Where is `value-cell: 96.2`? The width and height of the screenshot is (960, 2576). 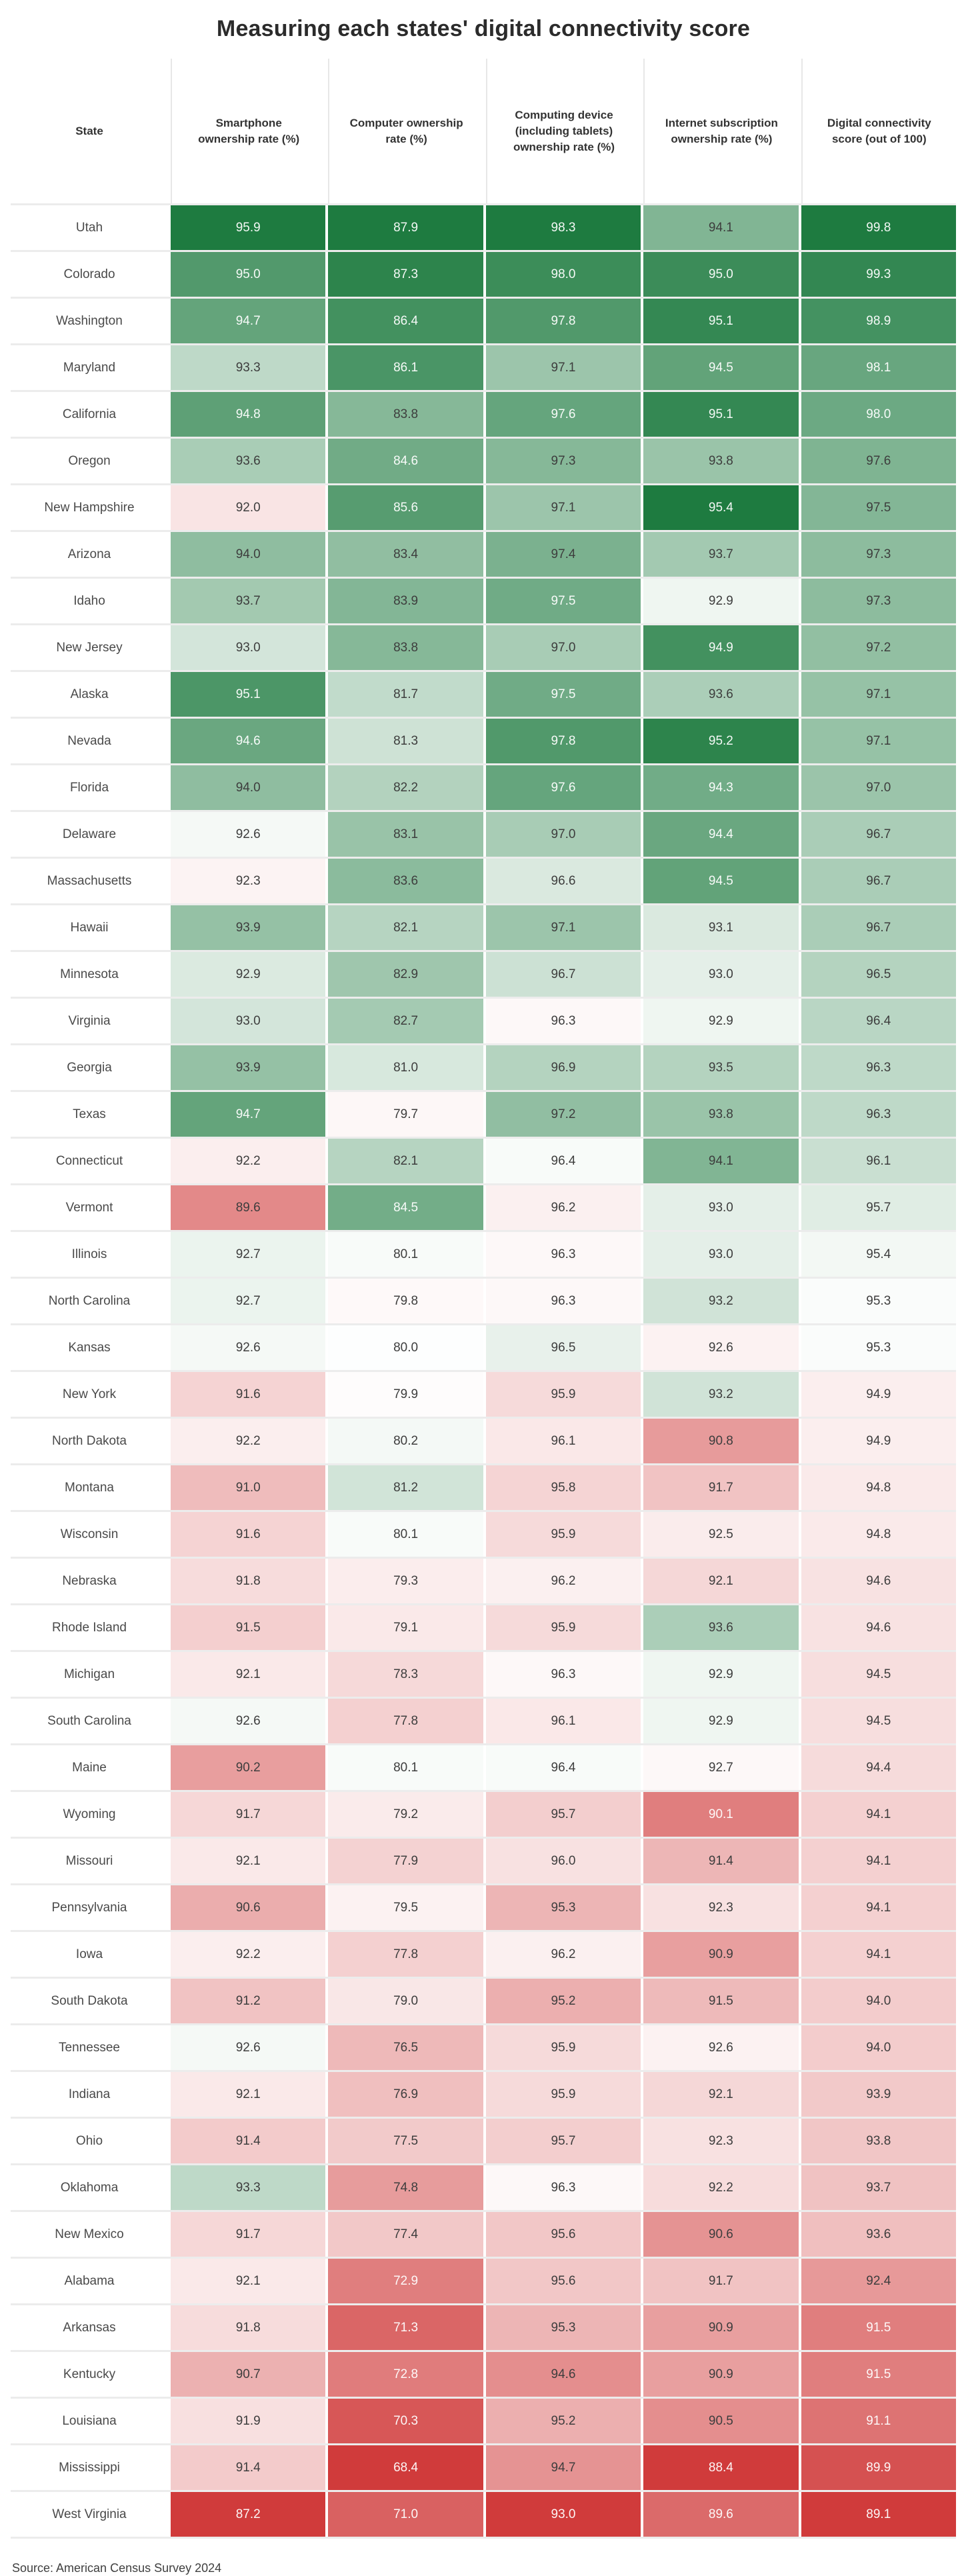
value-cell: 96.2 is located at coordinates (563, 1954).